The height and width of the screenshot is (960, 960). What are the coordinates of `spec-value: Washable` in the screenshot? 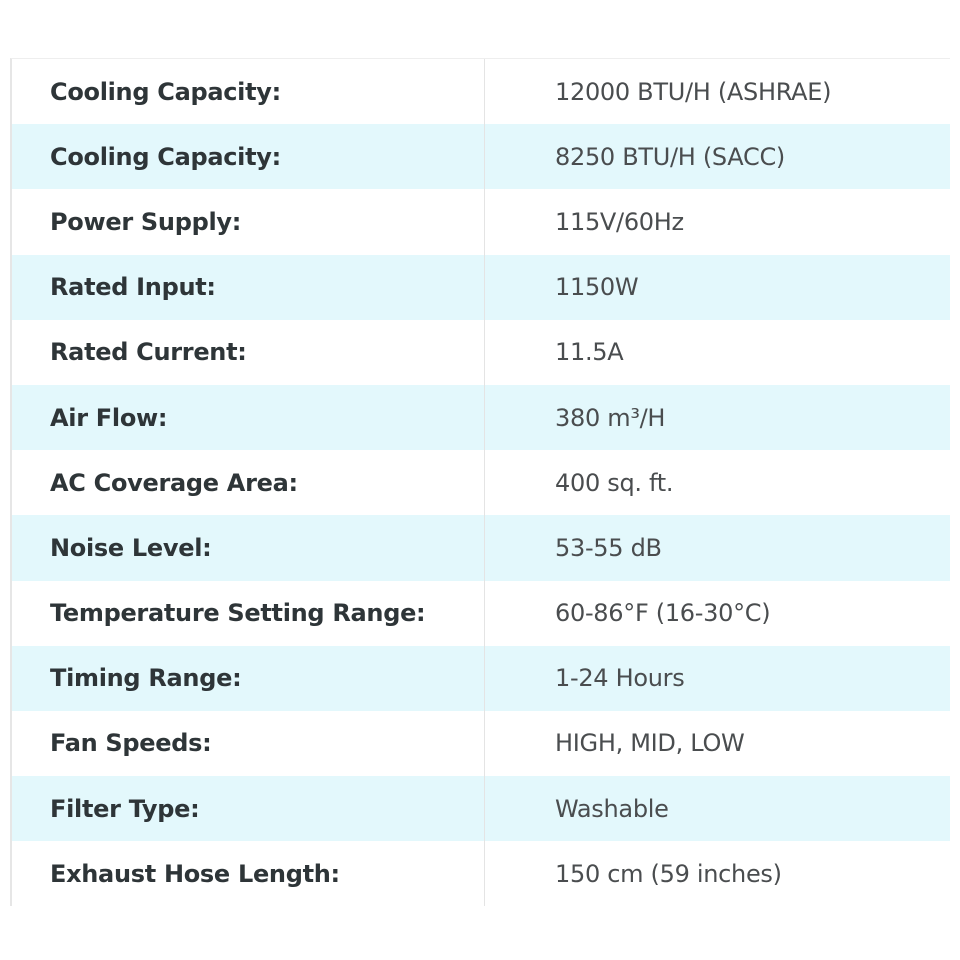 It's located at (612, 808).